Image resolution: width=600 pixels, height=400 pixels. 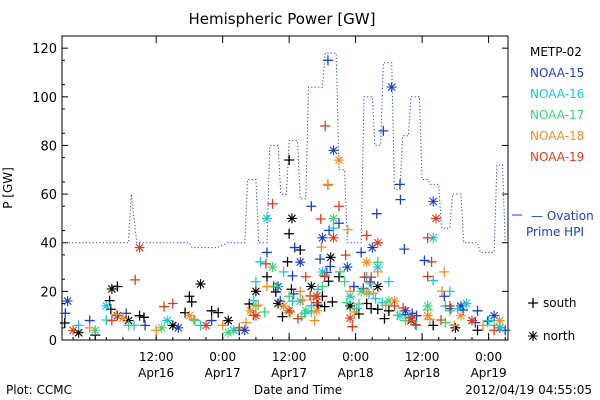 What do you see at coordinates (555, 232) in the screenshot?
I see `ovation-legend-line2: Prime HPI` at bounding box center [555, 232].